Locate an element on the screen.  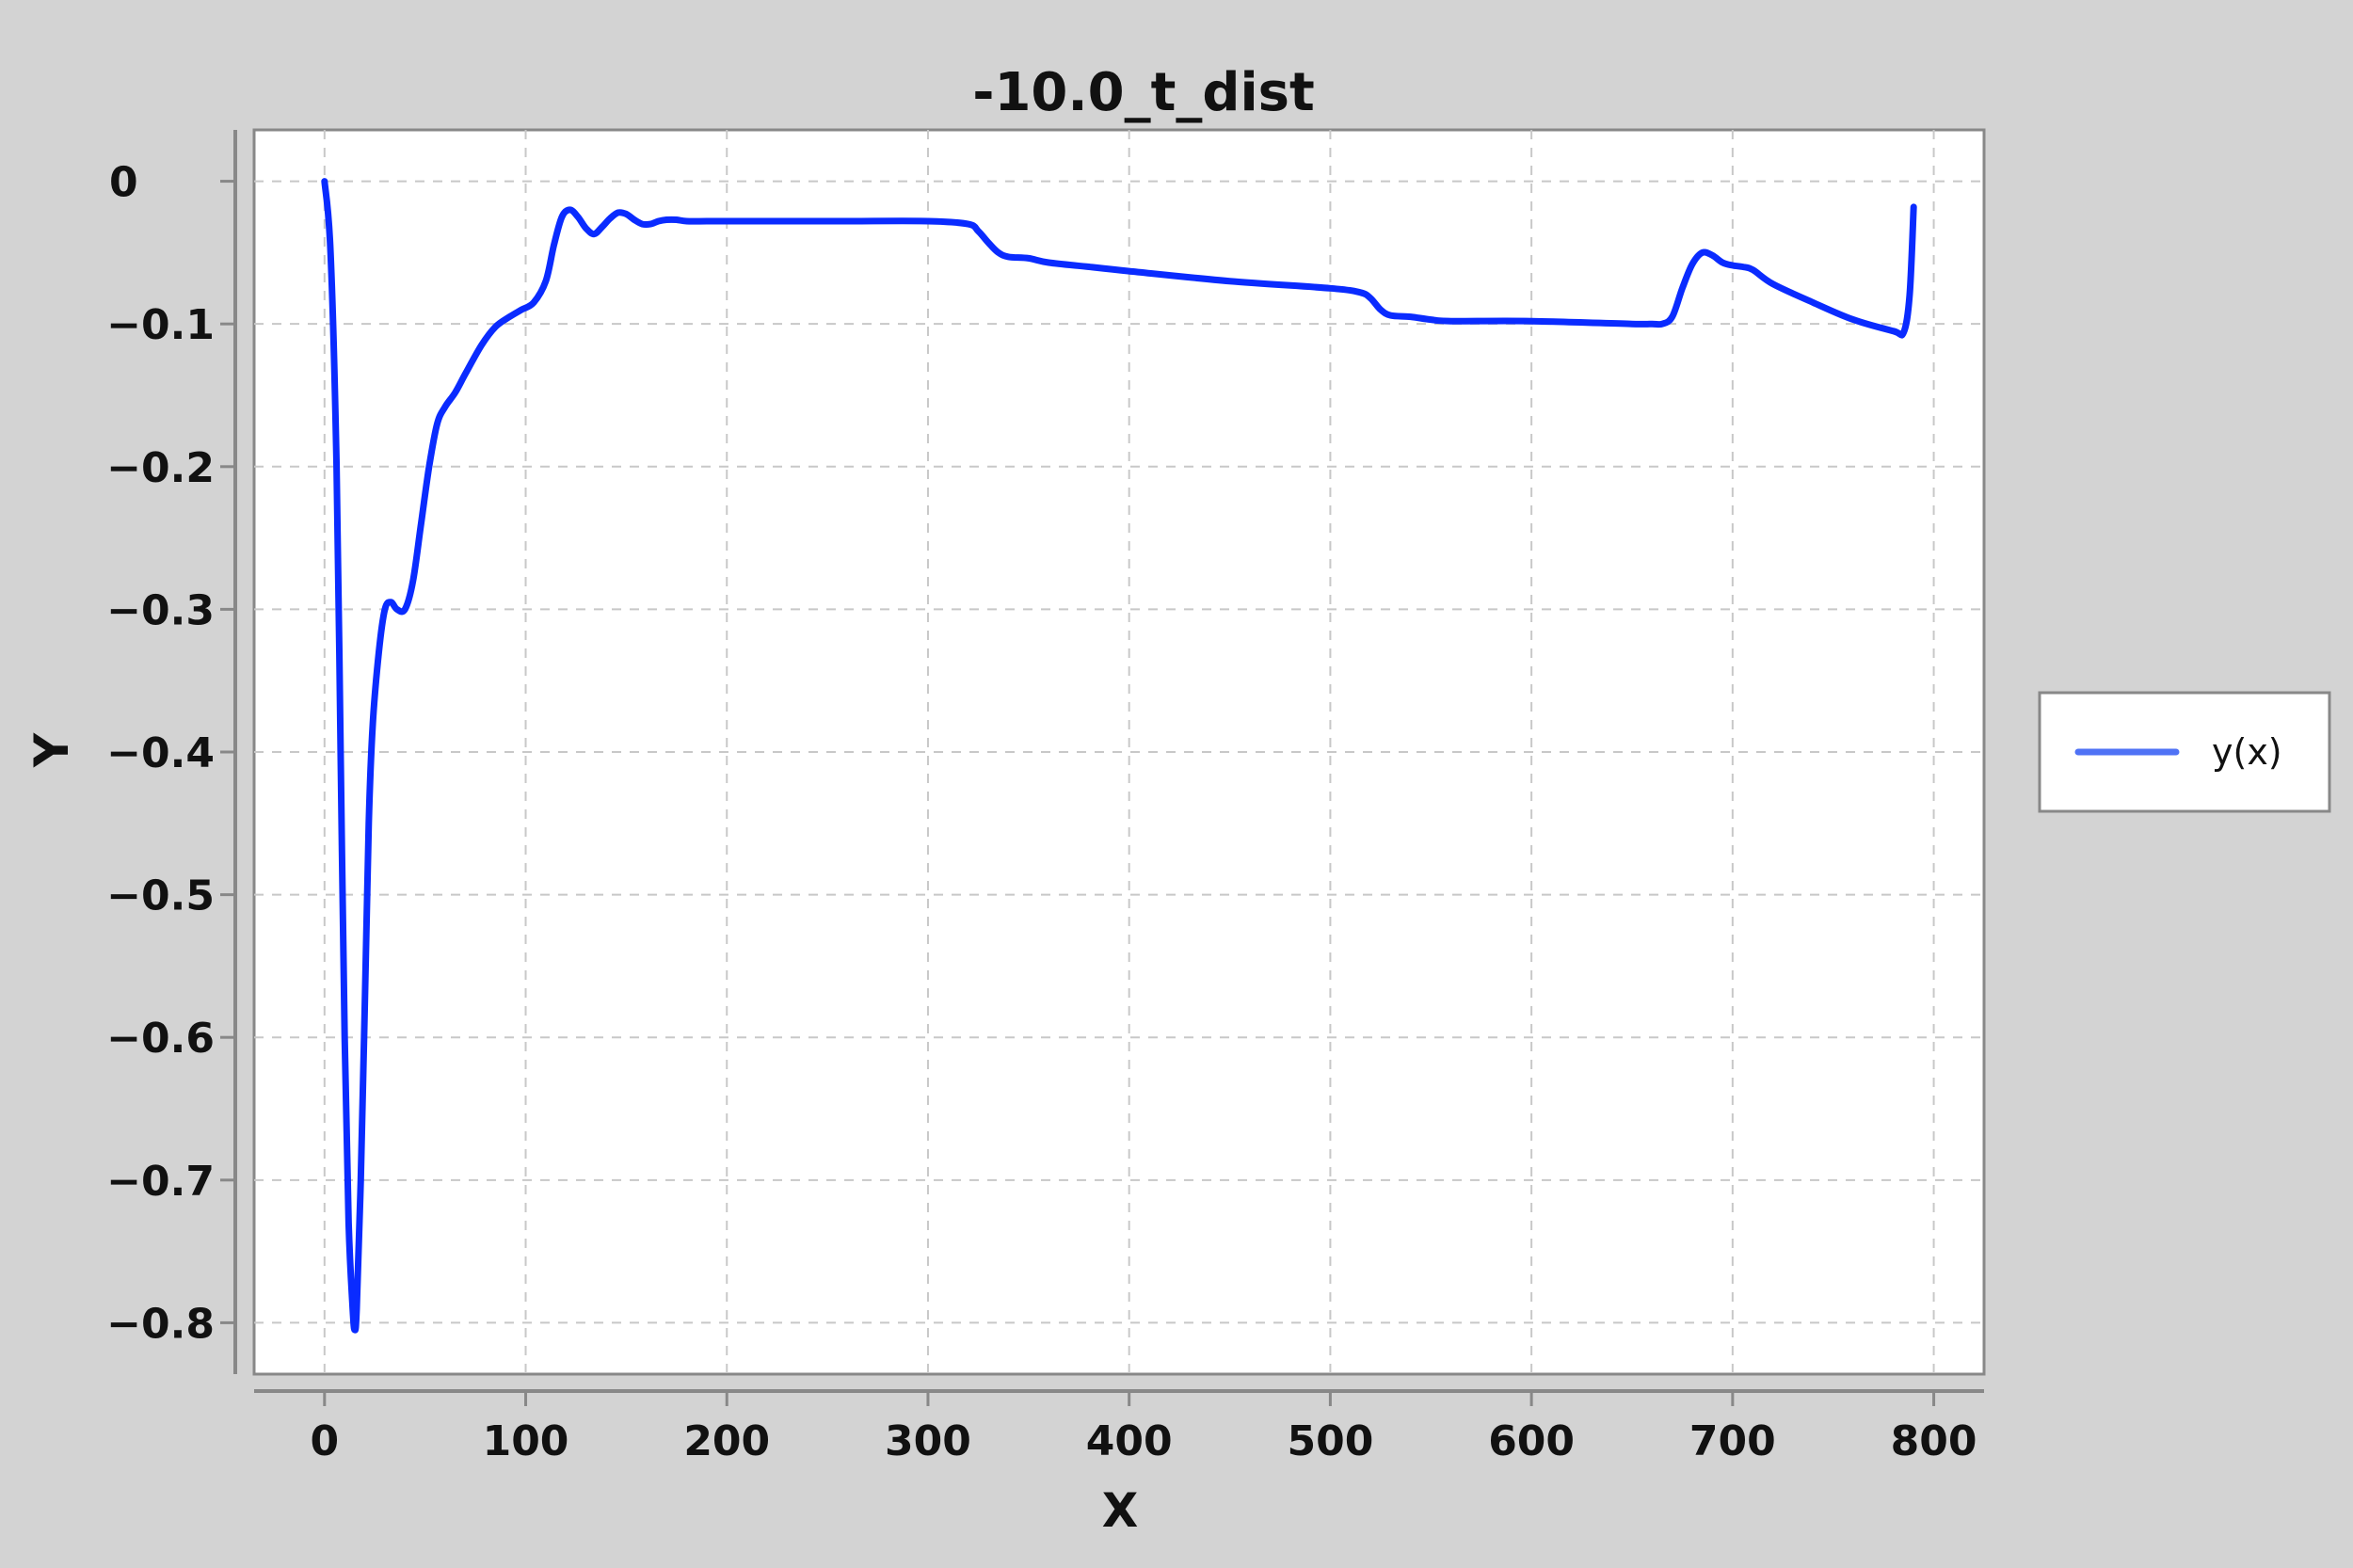
y-tick-label: −0.7 is located at coordinates (160, 1182).